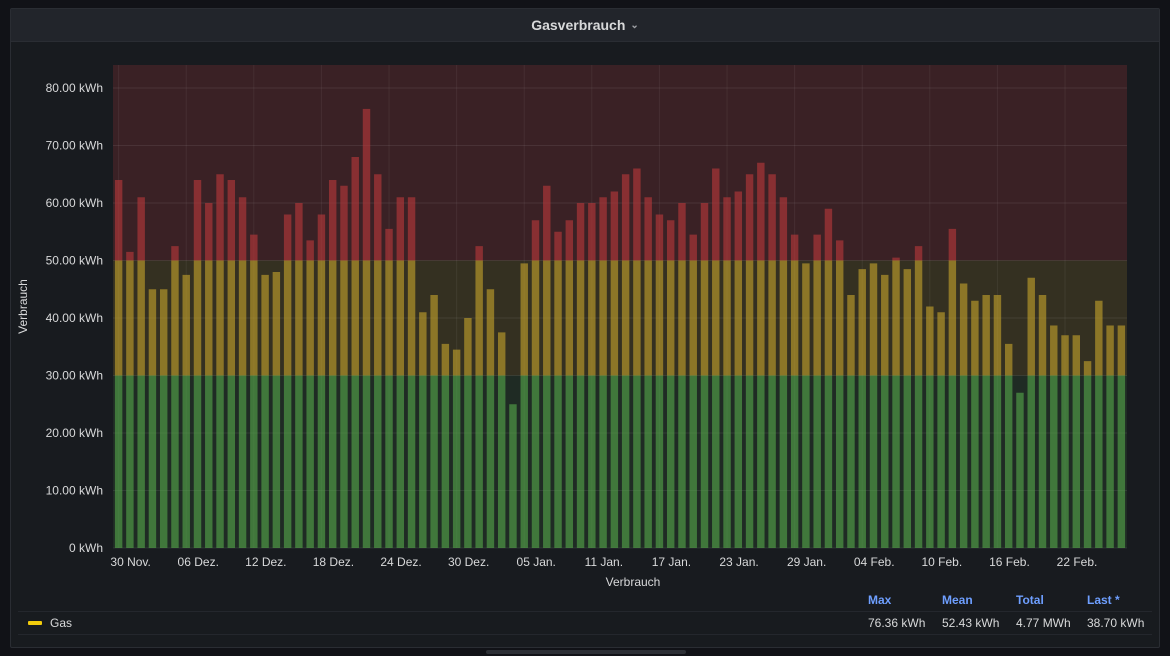  I want to click on legend-header-total: Total, so click(1030, 600).